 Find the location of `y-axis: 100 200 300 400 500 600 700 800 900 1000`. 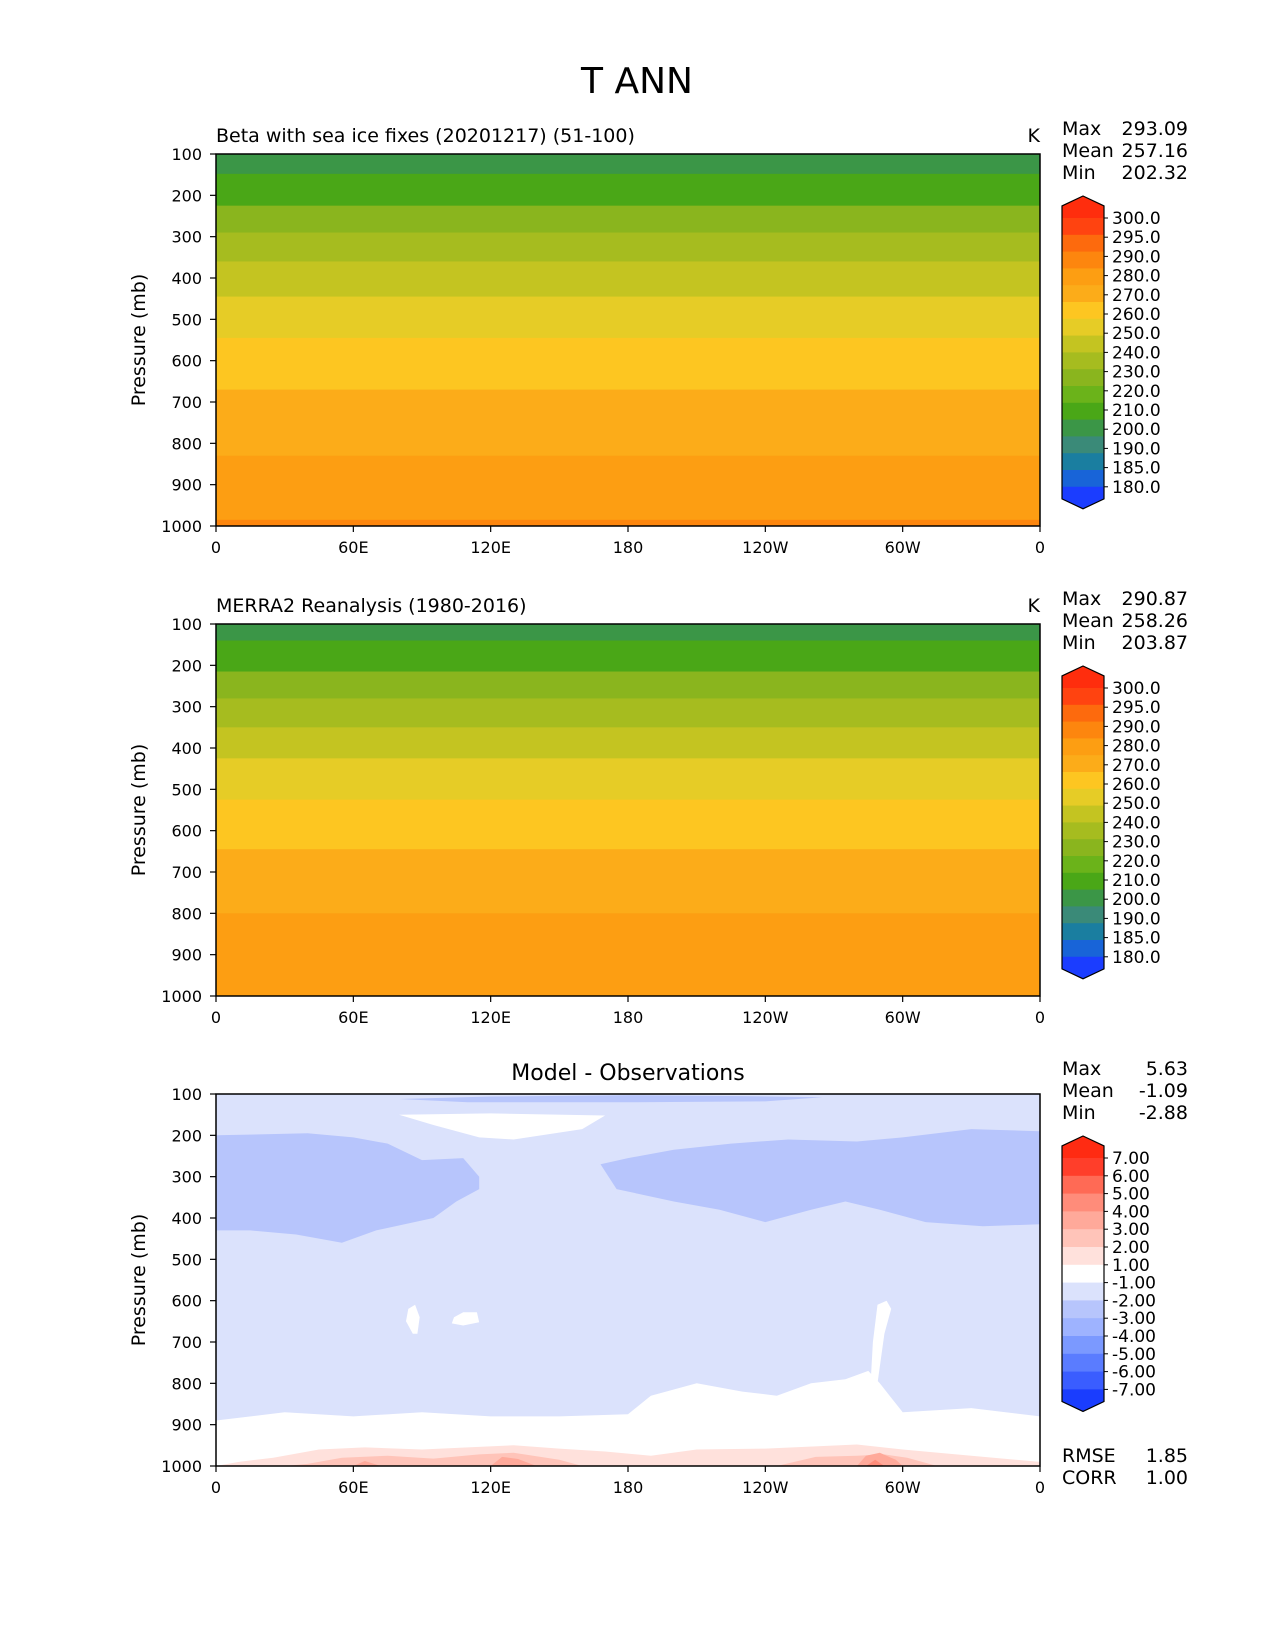

y-axis: 100 200 300 400 500 600 700 800 900 1000 is located at coordinates (188, 1280).